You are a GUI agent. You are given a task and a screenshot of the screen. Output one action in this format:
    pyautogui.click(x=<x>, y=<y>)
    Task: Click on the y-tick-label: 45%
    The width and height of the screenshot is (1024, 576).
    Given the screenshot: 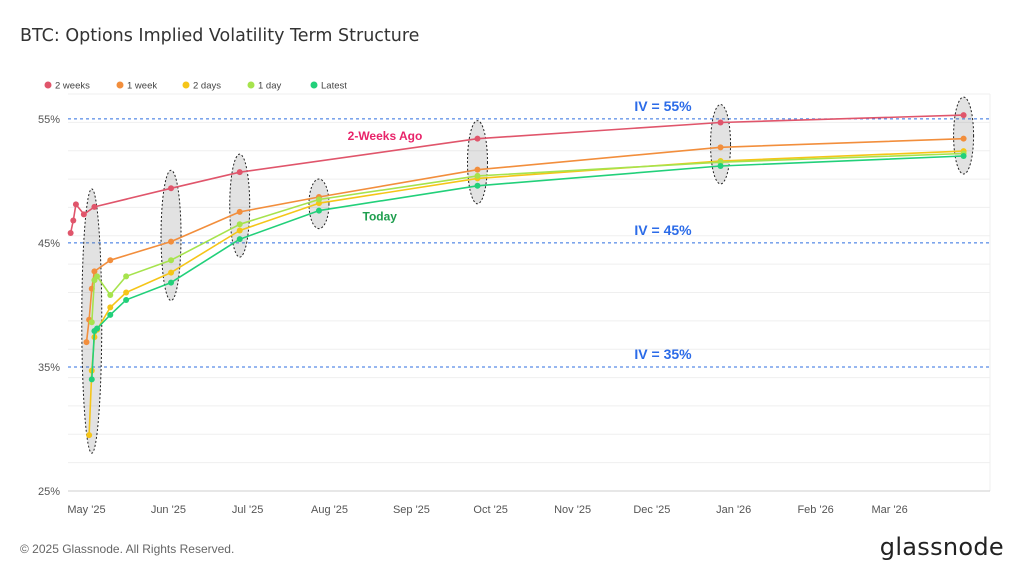 What is the action you would take?
    pyautogui.click(x=49, y=244)
    